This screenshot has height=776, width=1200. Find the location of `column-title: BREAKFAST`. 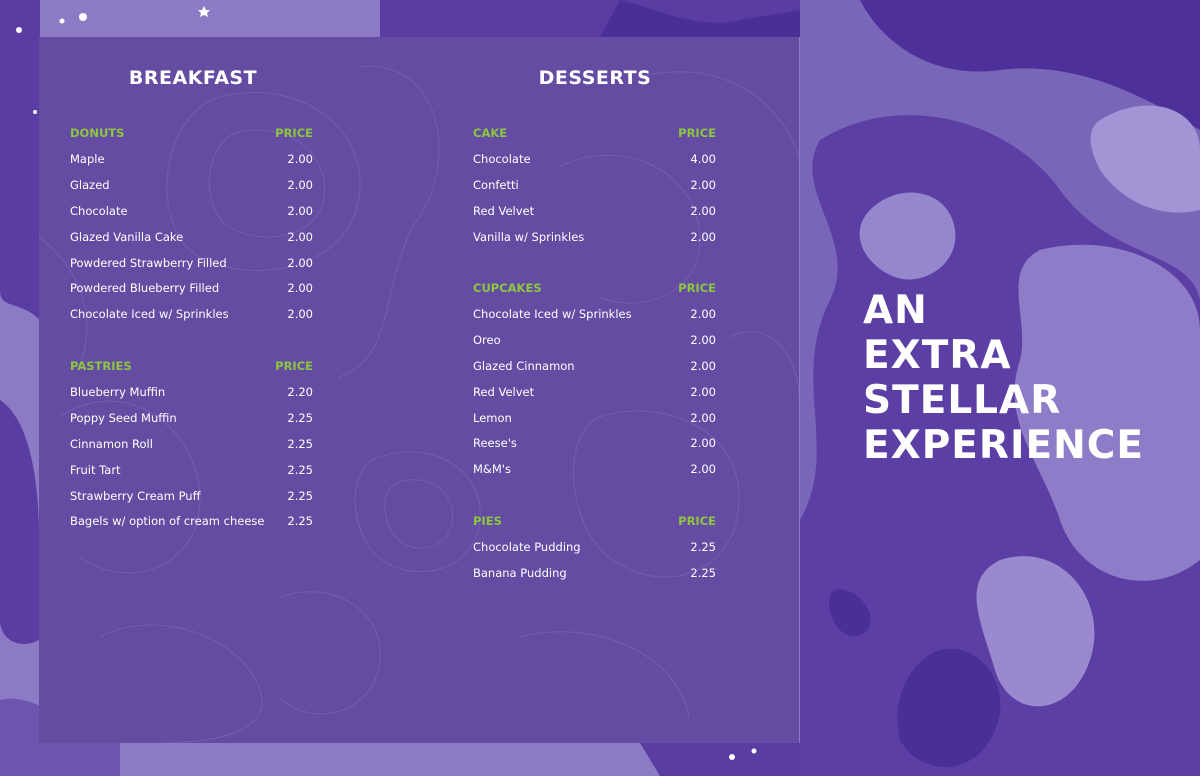

column-title: BREAKFAST is located at coordinates (193, 78).